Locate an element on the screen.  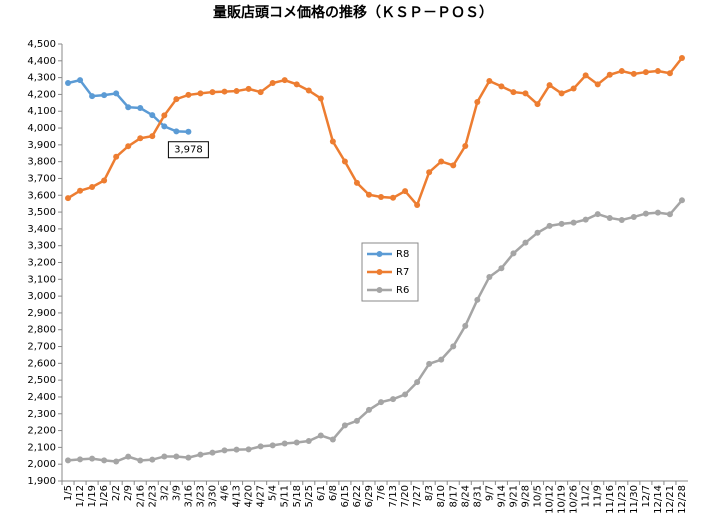
y-tick-label: 2,100 is located at coordinates (41, 447).